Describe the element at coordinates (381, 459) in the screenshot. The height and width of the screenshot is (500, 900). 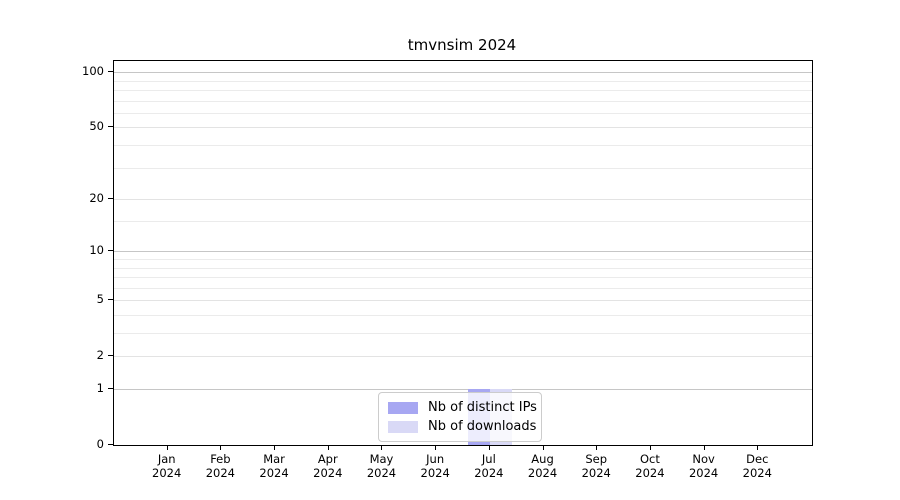
I see `x-tick-month: May` at that location.